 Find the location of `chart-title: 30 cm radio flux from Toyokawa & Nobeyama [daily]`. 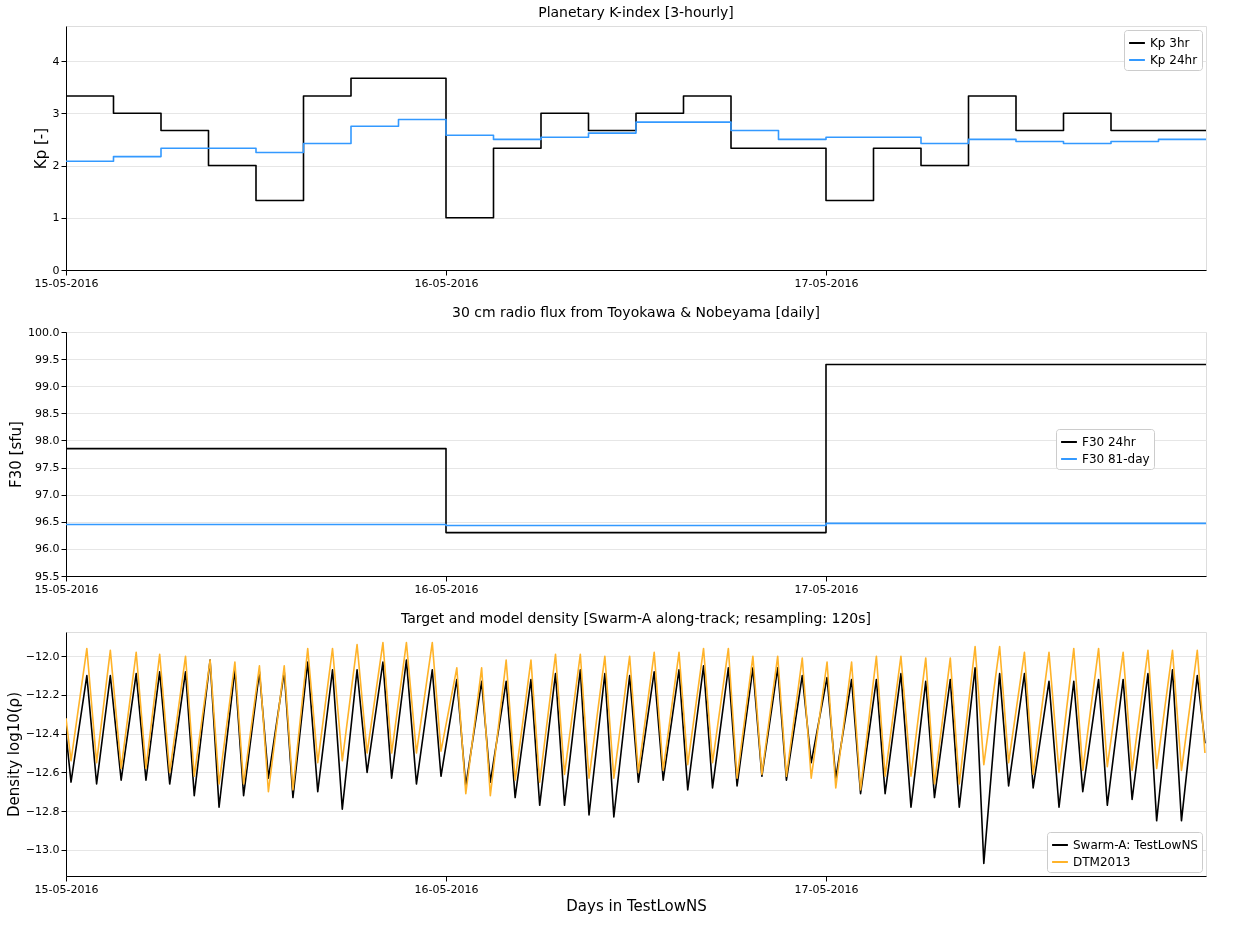

chart-title: 30 cm radio flux from Toyokawa & Nobeyama [daily] is located at coordinates (636, 312).